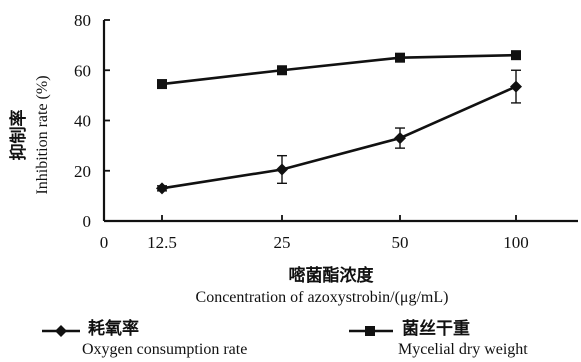  What do you see at coordinates (144, 338) in the screenshot?
I see `legend-item-oxygen: 耗氧率 Oxygen consumption rate` at bounding box center [144, 338].